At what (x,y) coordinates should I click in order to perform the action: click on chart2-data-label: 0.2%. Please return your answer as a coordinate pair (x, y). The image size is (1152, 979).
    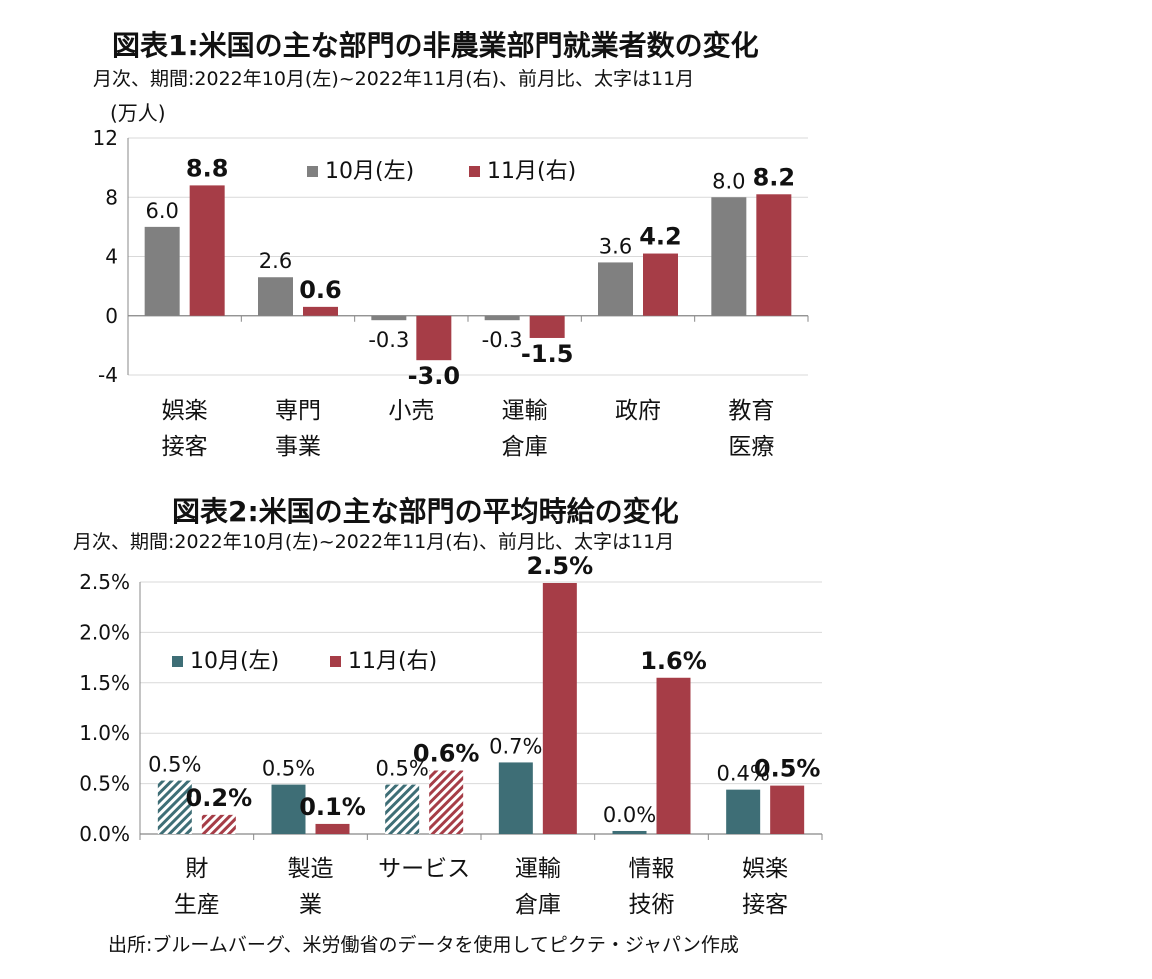
    Looking at the image, I should click on (219, 798).